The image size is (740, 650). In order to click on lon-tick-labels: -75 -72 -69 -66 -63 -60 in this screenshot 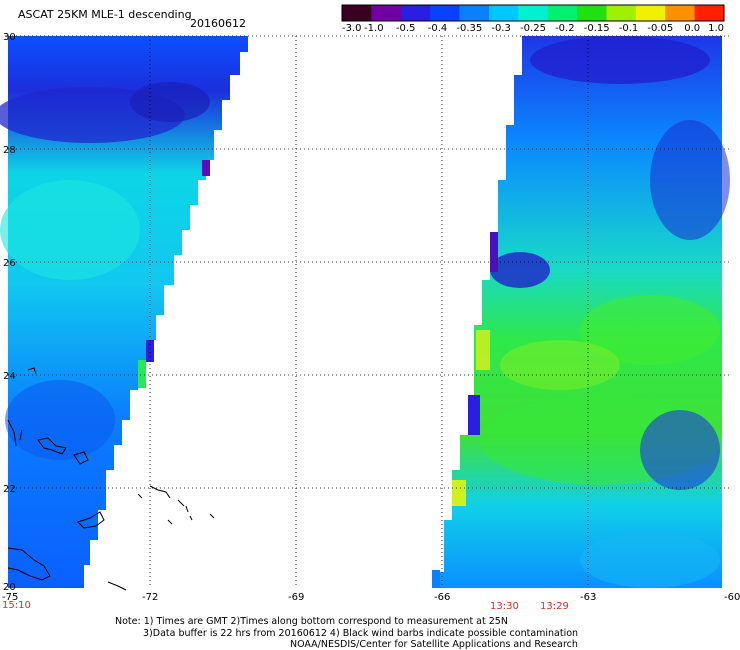, I will do `click(371, 597)`.